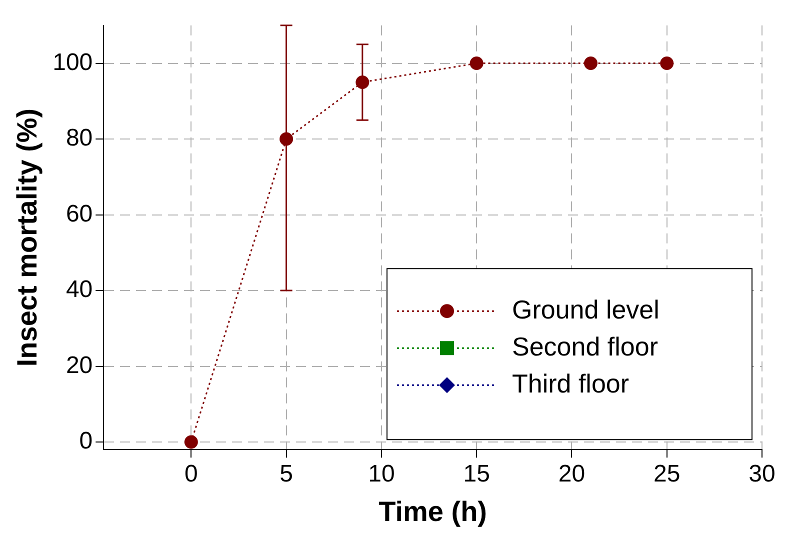 This screenshot has width=790, height=542. I want to click on legend-label: Third floor, so click(571, 383).